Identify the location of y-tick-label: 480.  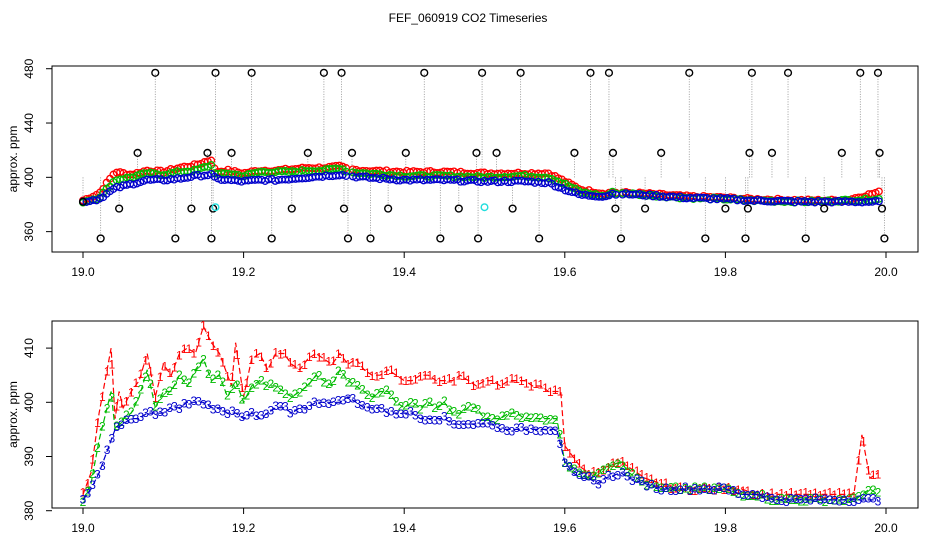
(29, 68).